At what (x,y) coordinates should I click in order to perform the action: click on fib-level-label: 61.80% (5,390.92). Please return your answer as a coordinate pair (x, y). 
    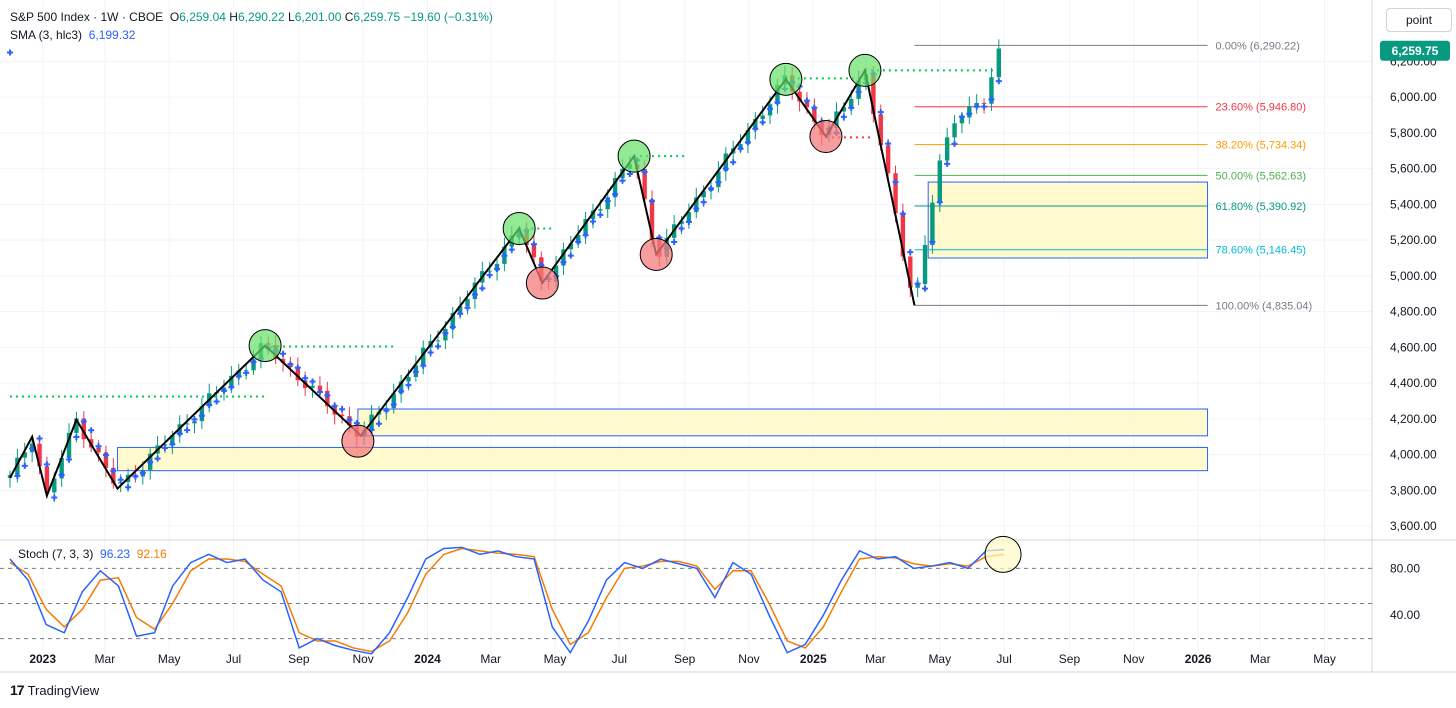
    Looking at the image, I should click on (1261, 207).